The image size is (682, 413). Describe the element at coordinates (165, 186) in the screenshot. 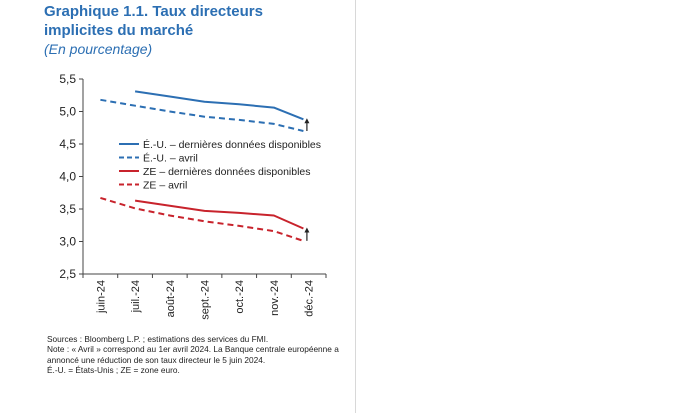

I see `legend-label-3: ZE – avril` at that location.